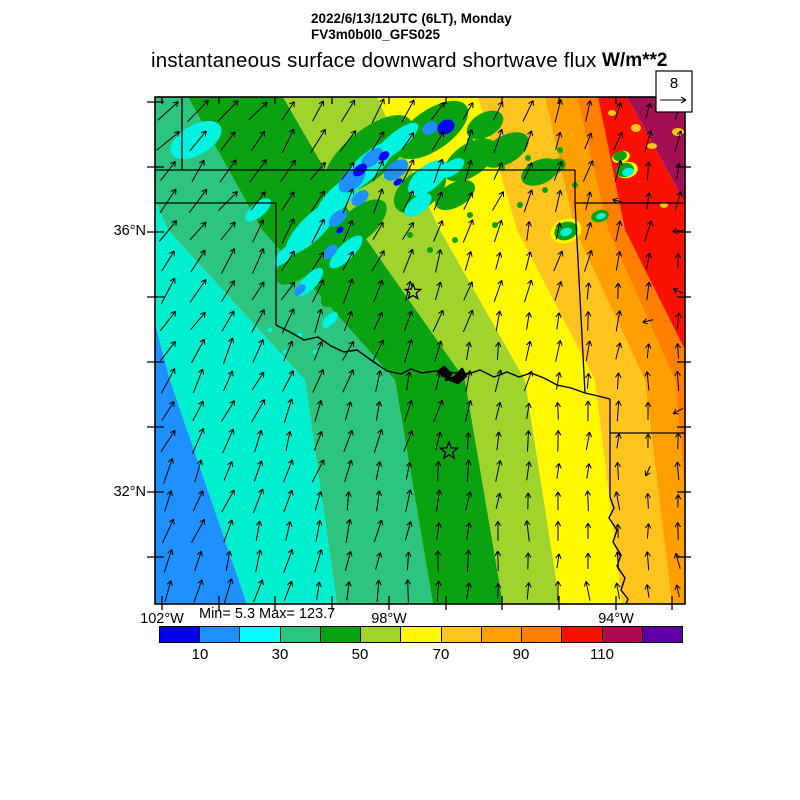 The height and width of the screenshot is (800, 800). I want to click on lon-tick-label: 94°W, so click(616, 619).